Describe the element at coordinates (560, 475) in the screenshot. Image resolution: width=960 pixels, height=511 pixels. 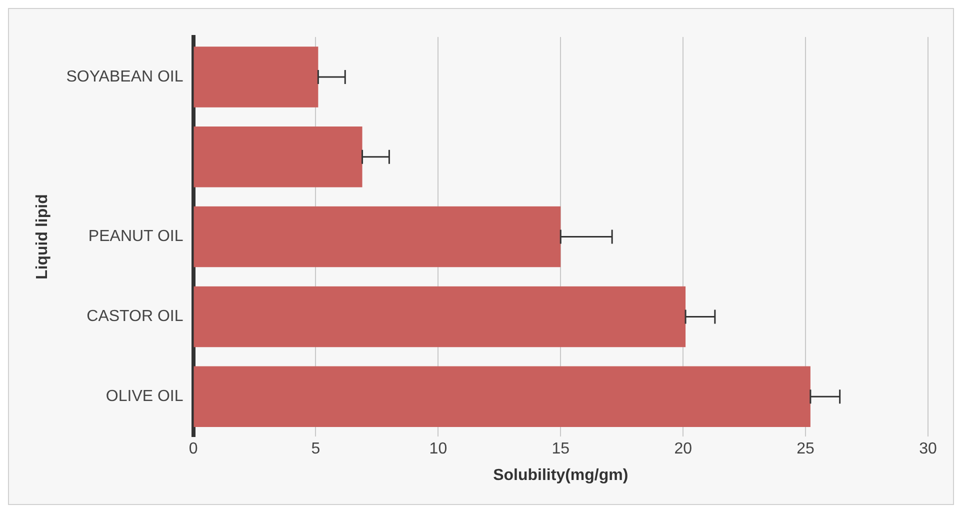
I see `x-axis-title: Solubility(mg/gm)` at that location.